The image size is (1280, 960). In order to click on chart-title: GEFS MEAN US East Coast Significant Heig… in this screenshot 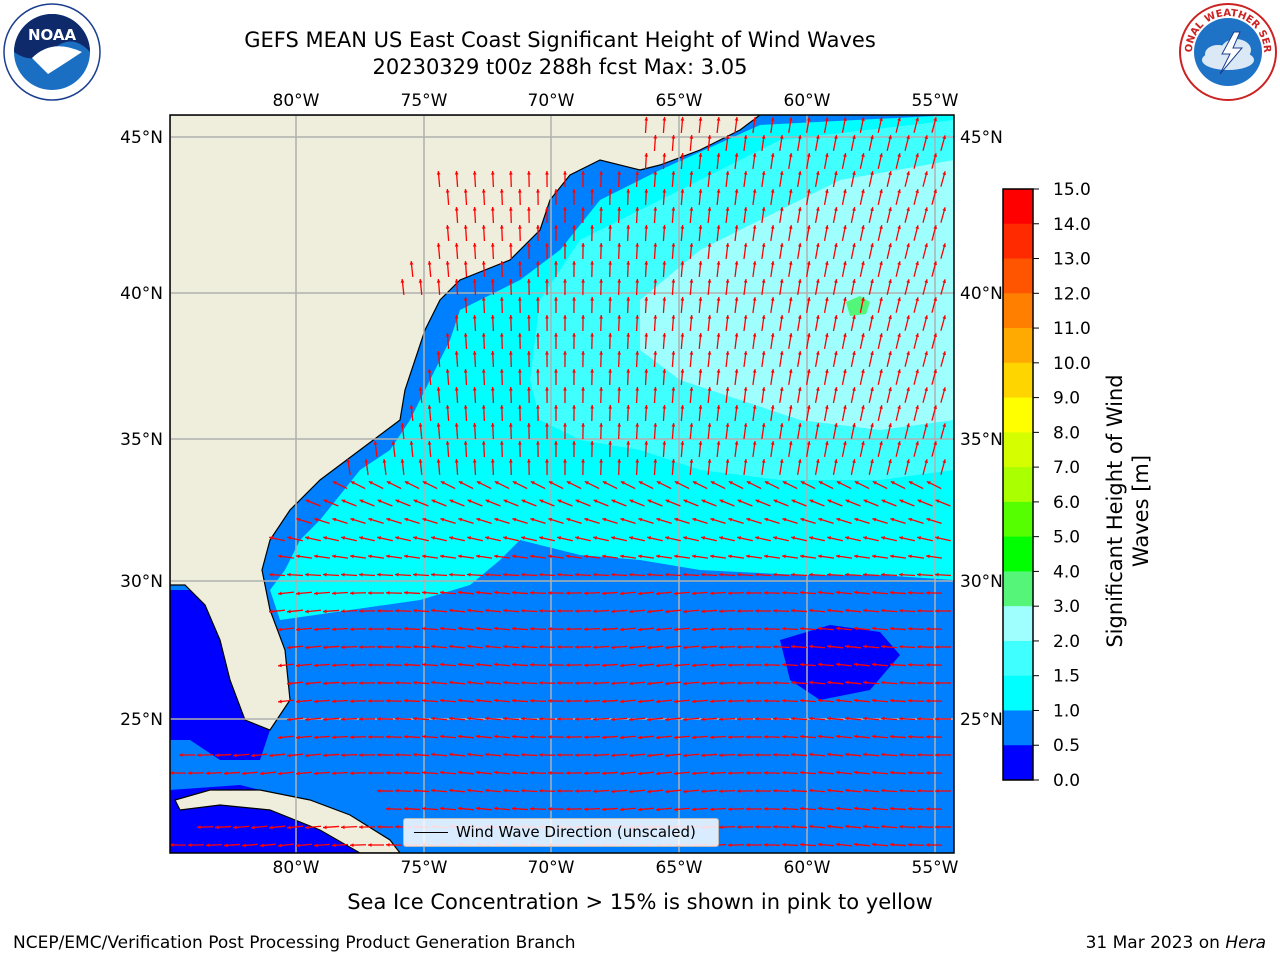, I will do `click(560, 40)`.